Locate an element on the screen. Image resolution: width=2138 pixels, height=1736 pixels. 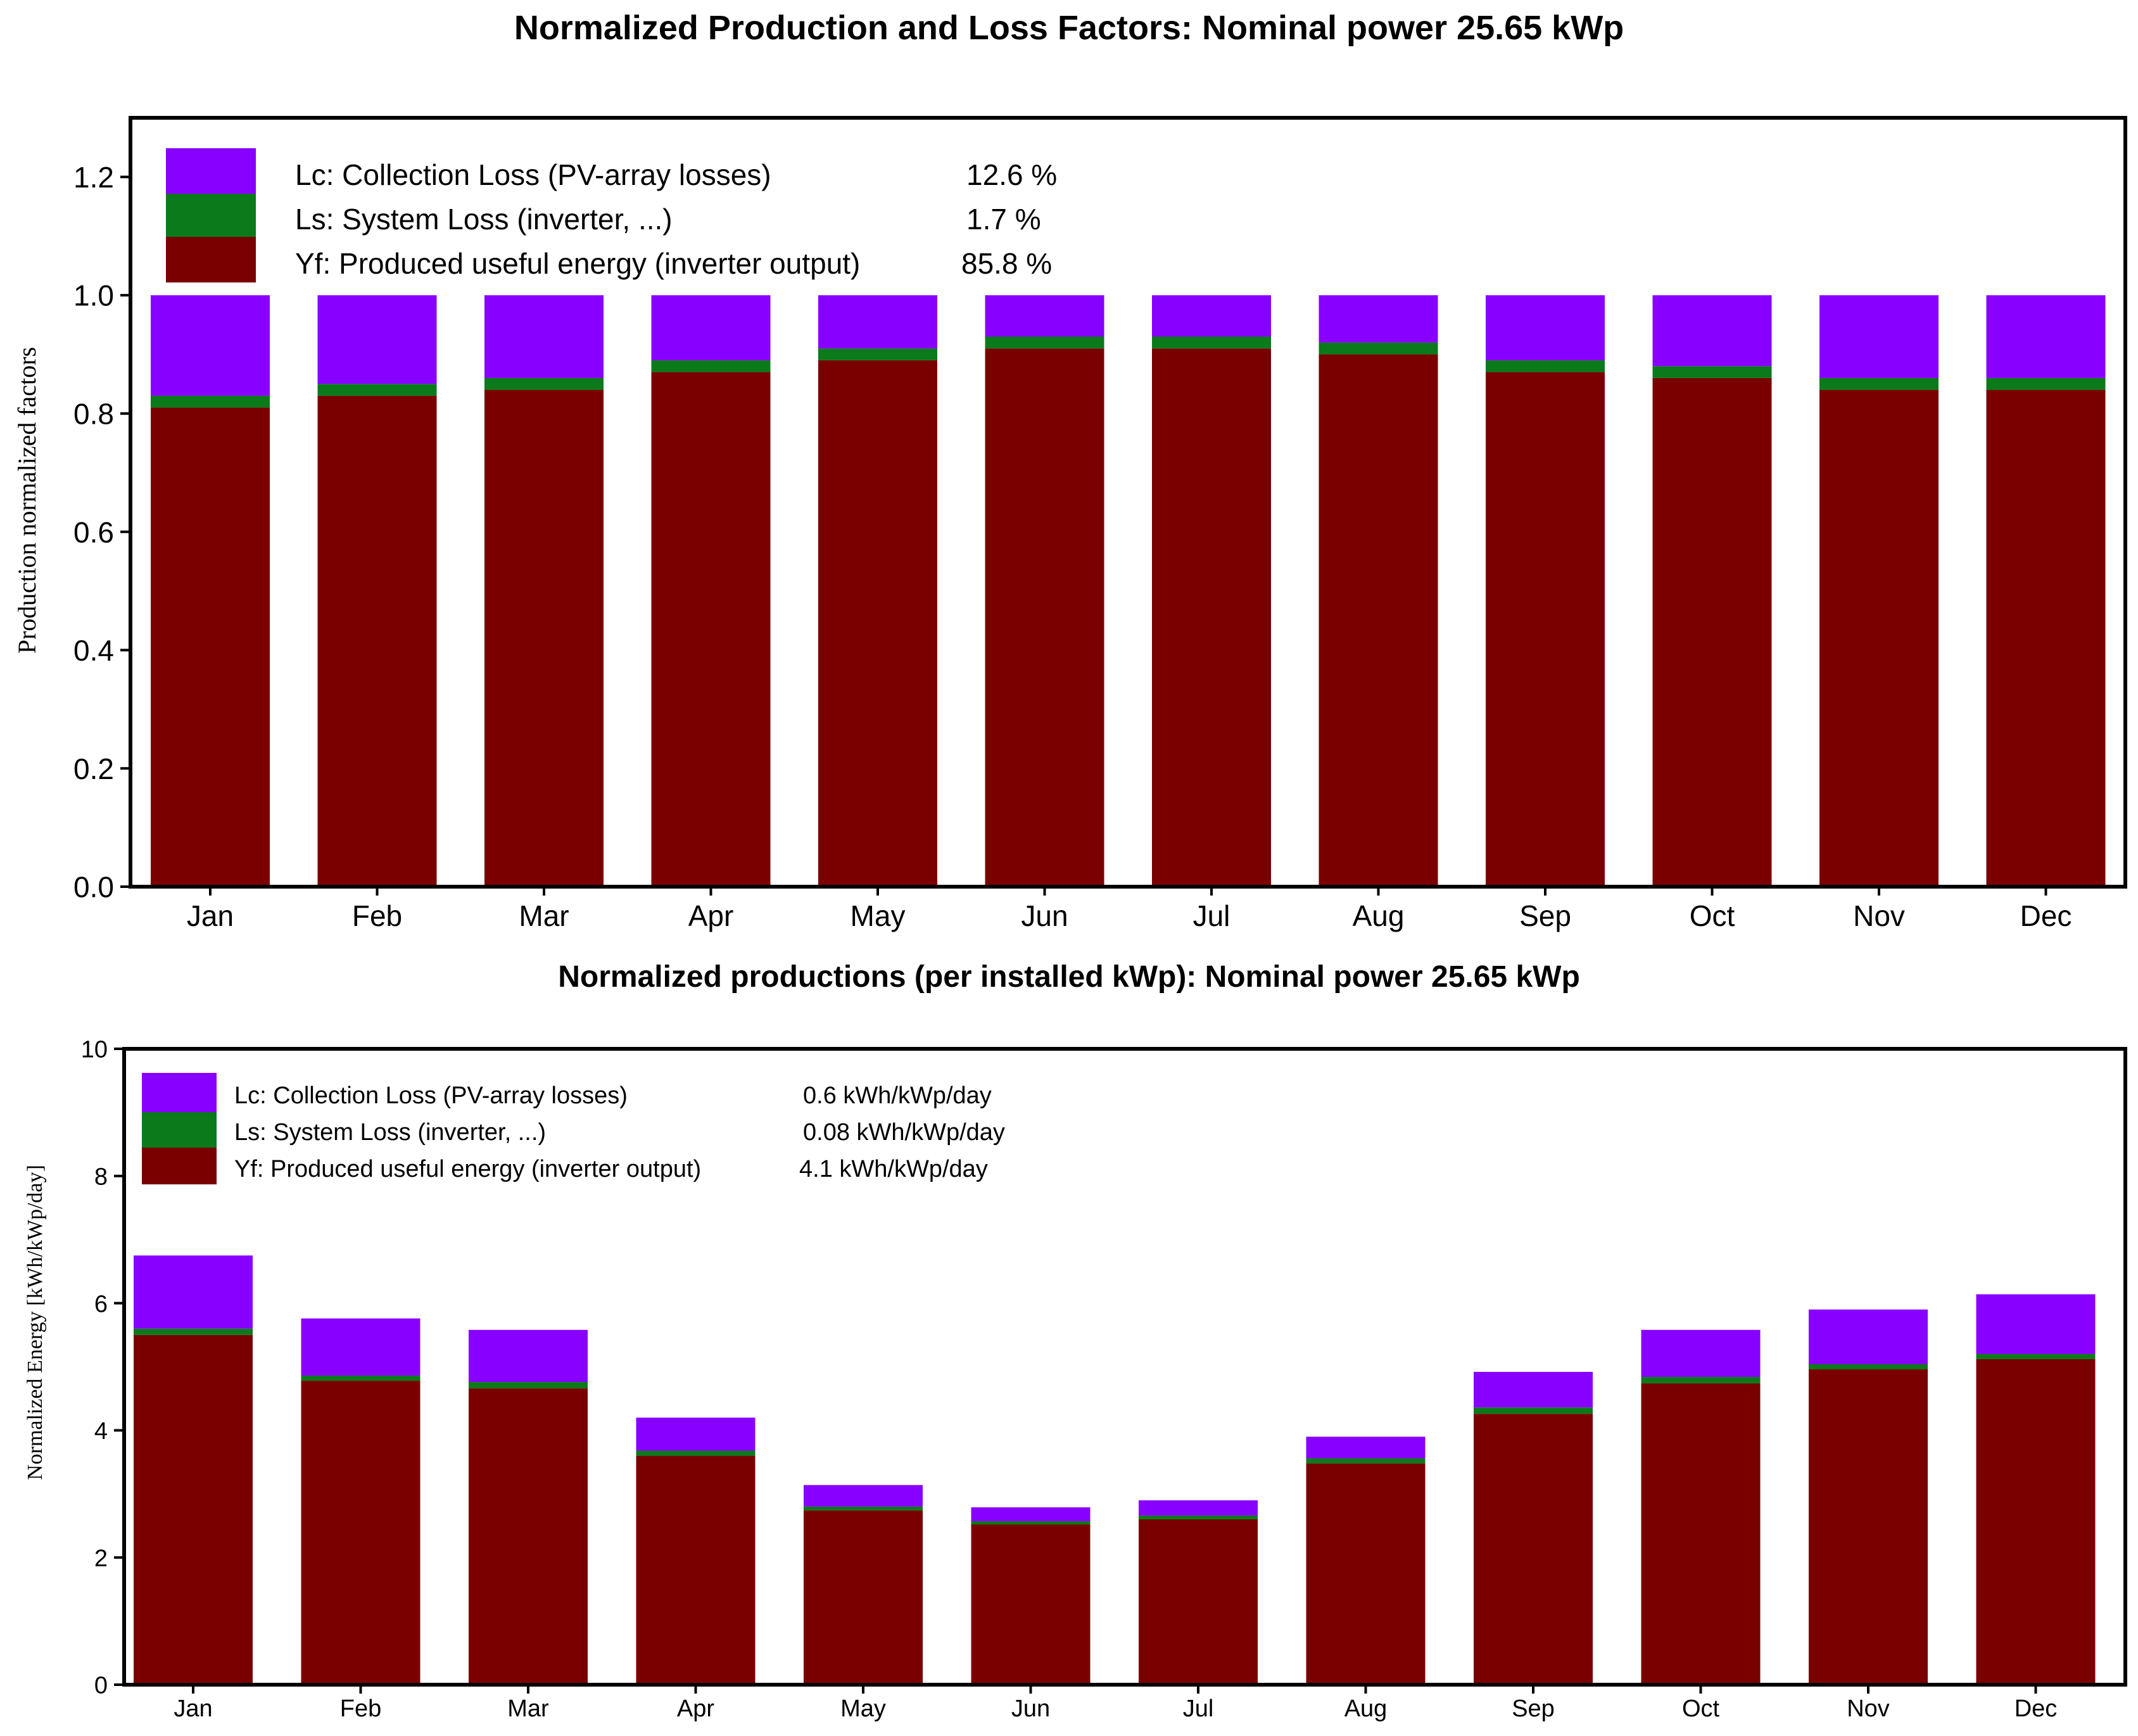
bar-lc-sep is located at coordinates (1545, 327).